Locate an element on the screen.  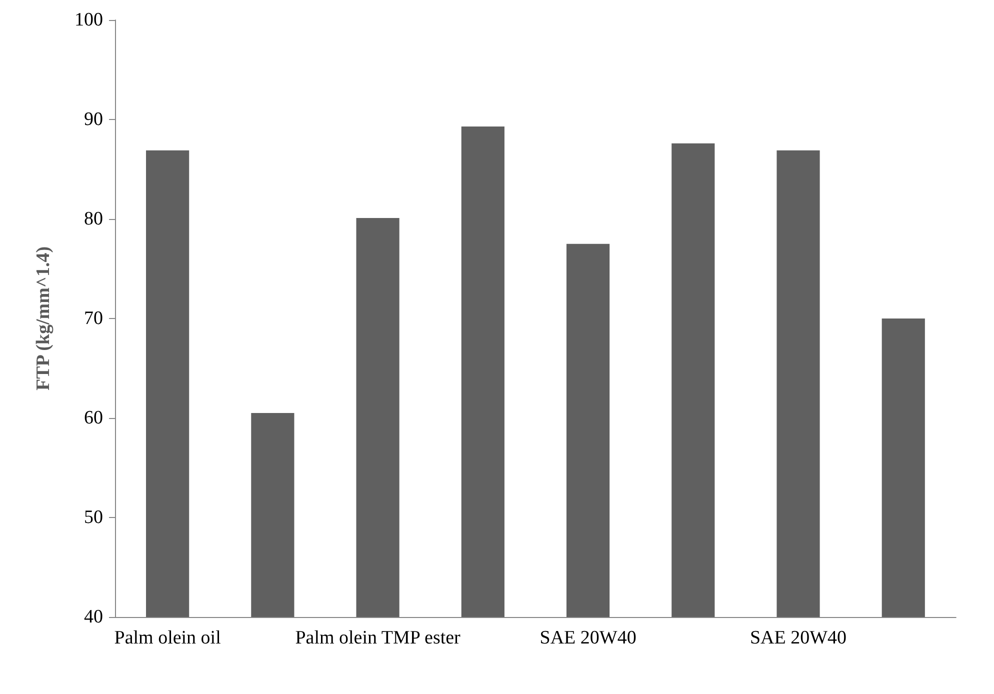
y-tick-label: 70 is located at coordinates (93, 318).